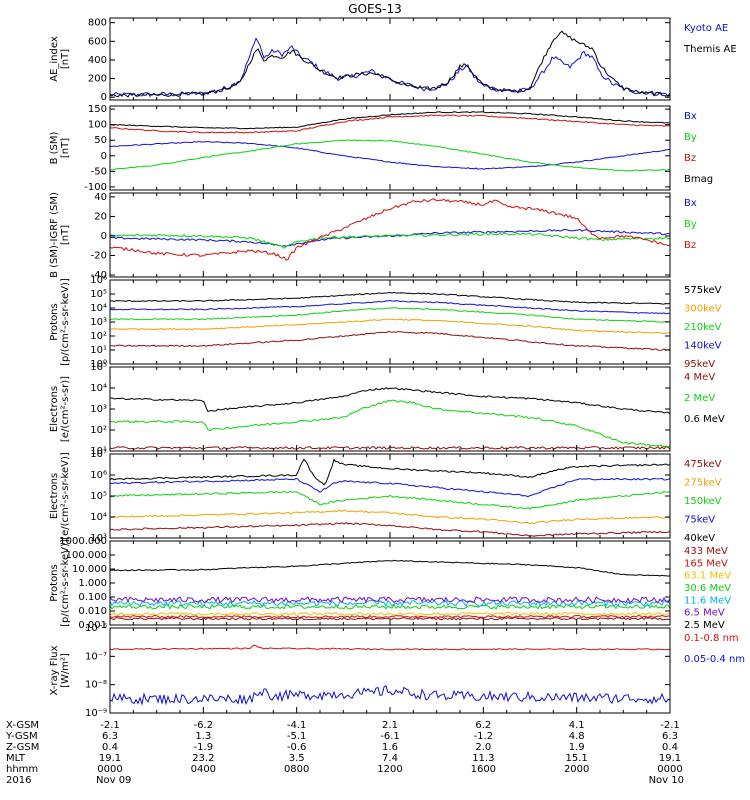 The image size is (750, 800). Describe the element at coordinates (97, 41) in the screenshot. I see `ytick-label-ae-3: 600` at that location.